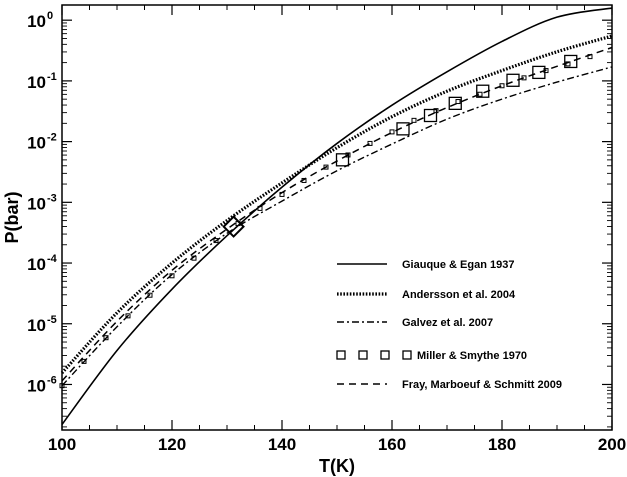 This screenshot has height=477, width=627. What do you see at coordinates (282, 444) in the screenshot?
I see `x-tick-label: 140` at bounding box center [282, 444].